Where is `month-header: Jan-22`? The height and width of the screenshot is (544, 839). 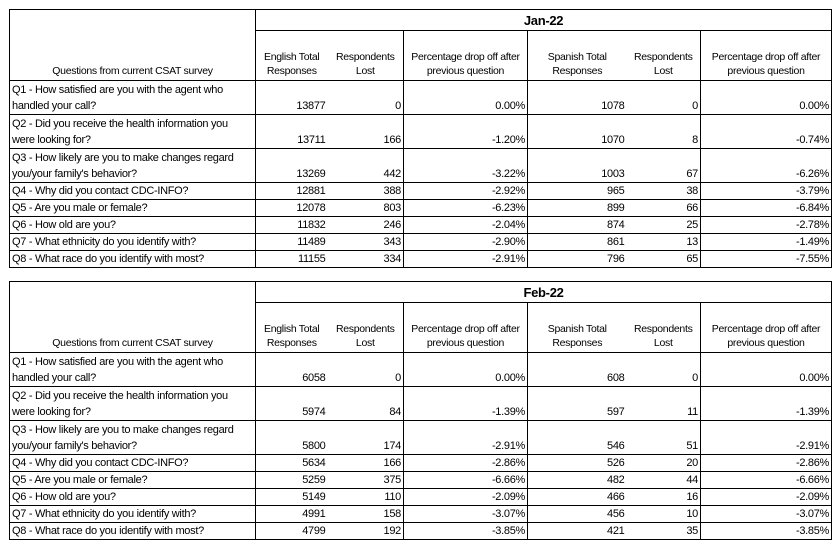
month-header: Jan-22 is located at coordinates (543, 20).